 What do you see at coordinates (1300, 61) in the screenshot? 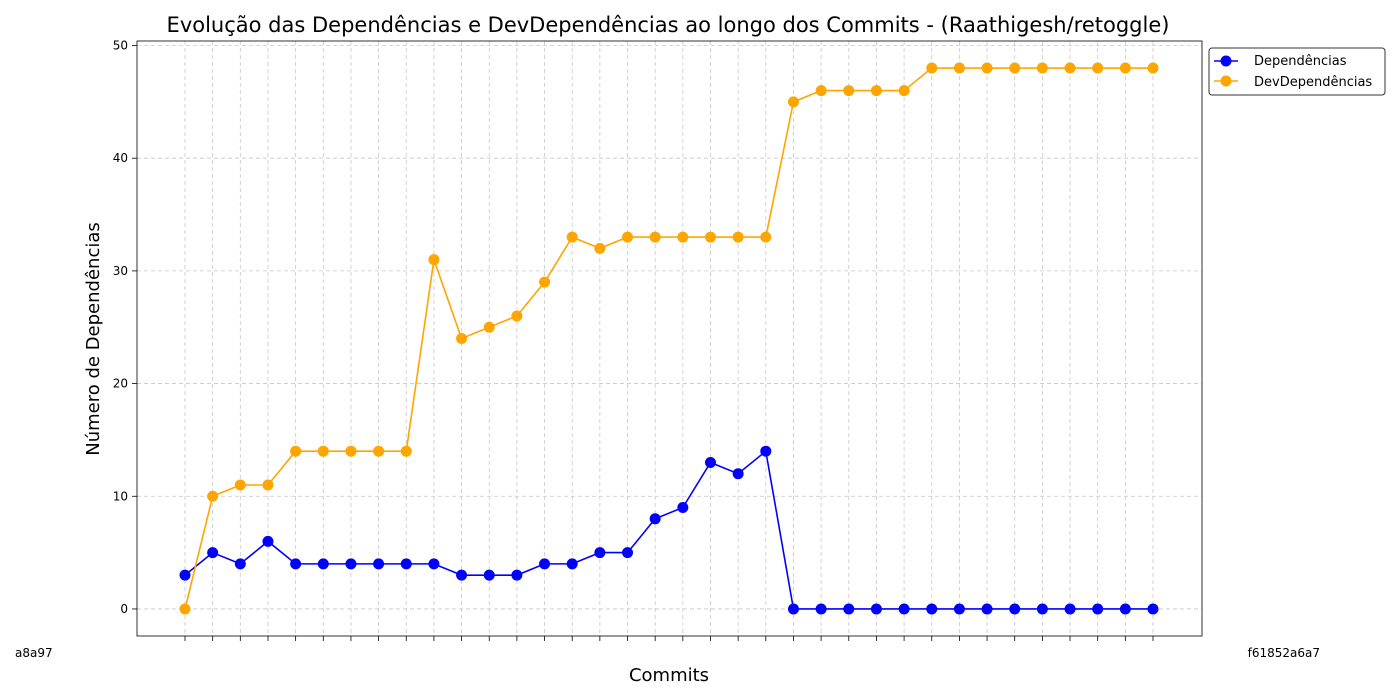
I see `legend-label-dependencias: Dependências` at bounding box center [1300, 61].